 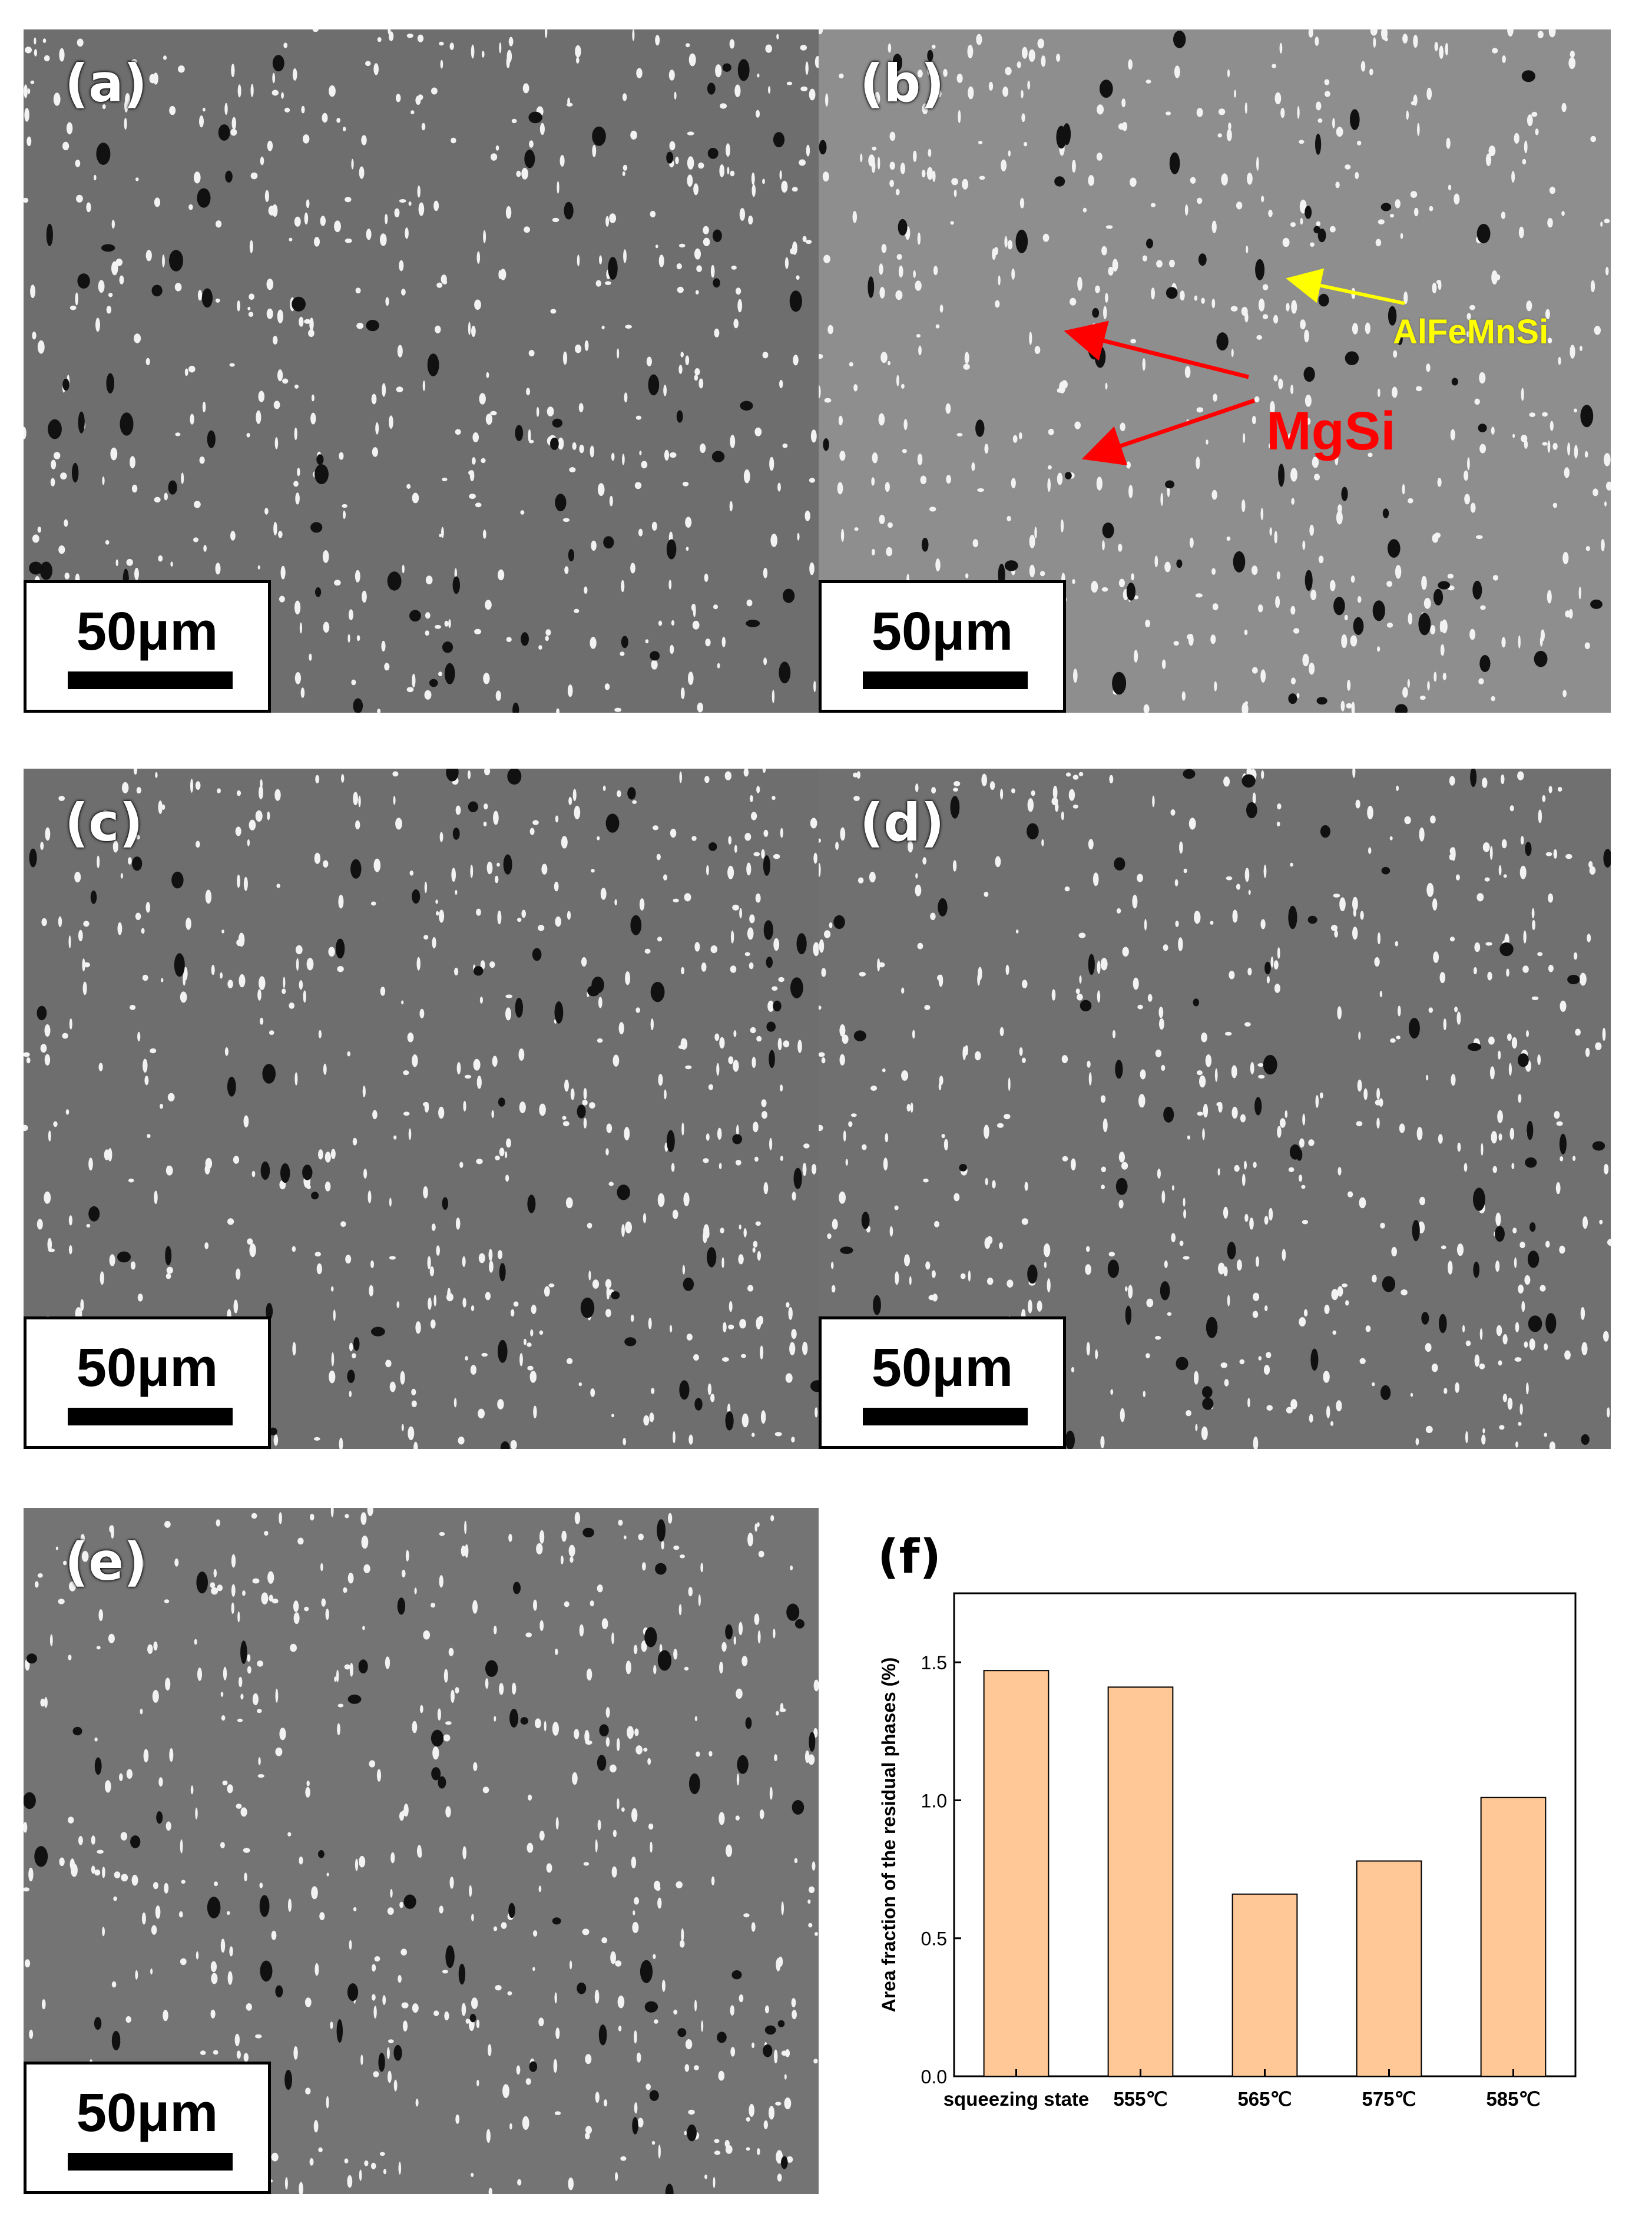 I want to click on micrograph-panel-b: (b) 50μm AlFeMnSi MgSi, so click(x=1215, y=371).